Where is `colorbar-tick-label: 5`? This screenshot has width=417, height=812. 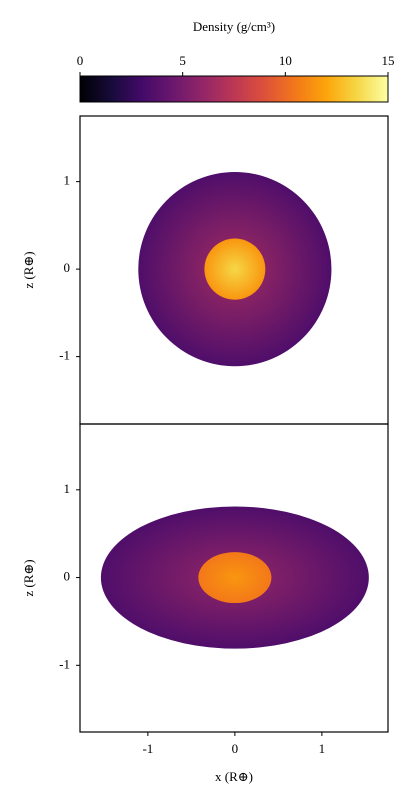 colorbar-tick-label: 5 is located at coordinates (182, 60).